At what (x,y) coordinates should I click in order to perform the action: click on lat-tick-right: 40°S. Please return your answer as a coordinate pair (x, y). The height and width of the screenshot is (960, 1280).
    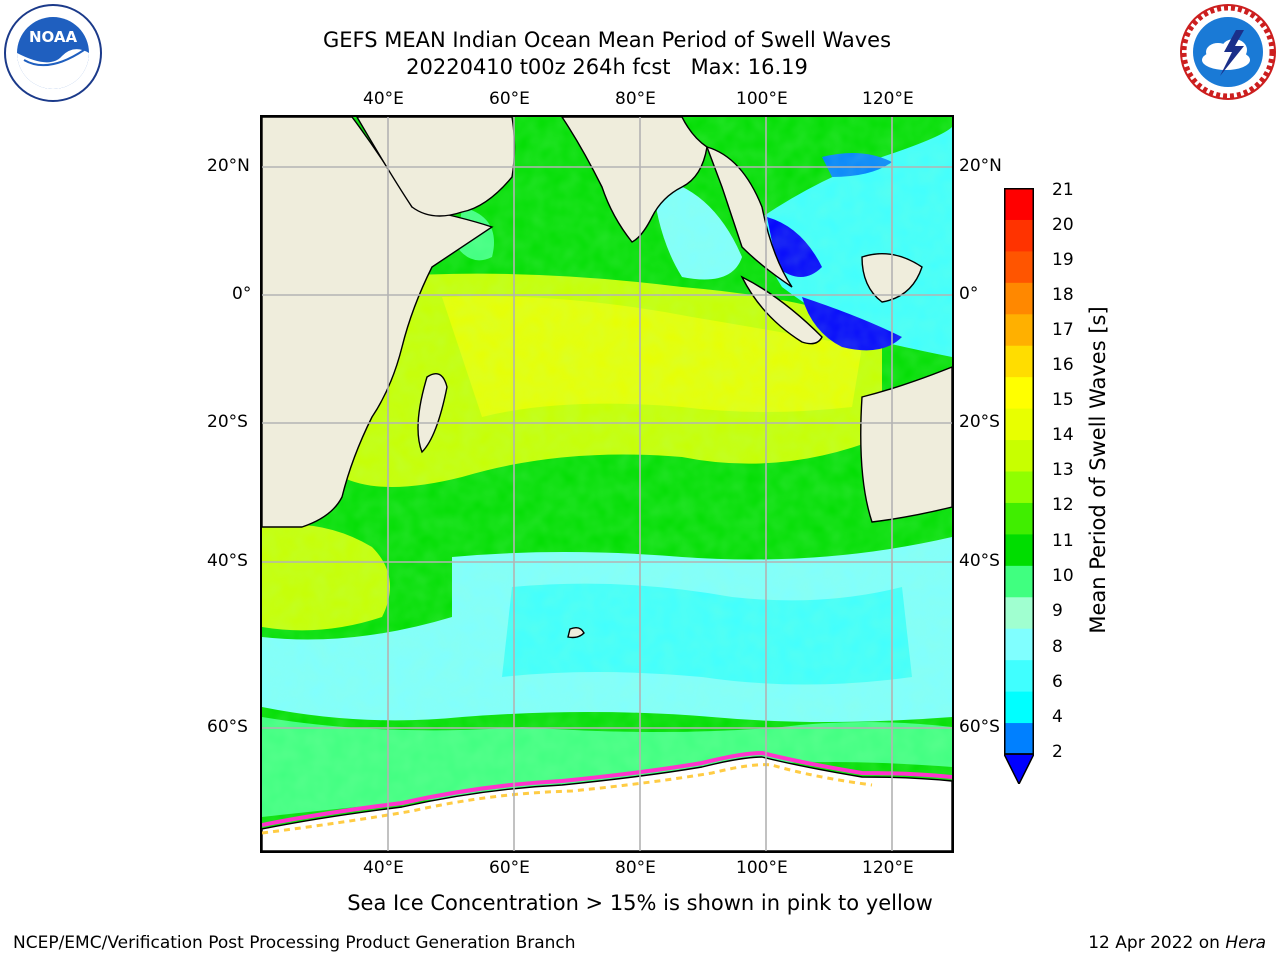
    Looking at the image, I should click on (979, 561).